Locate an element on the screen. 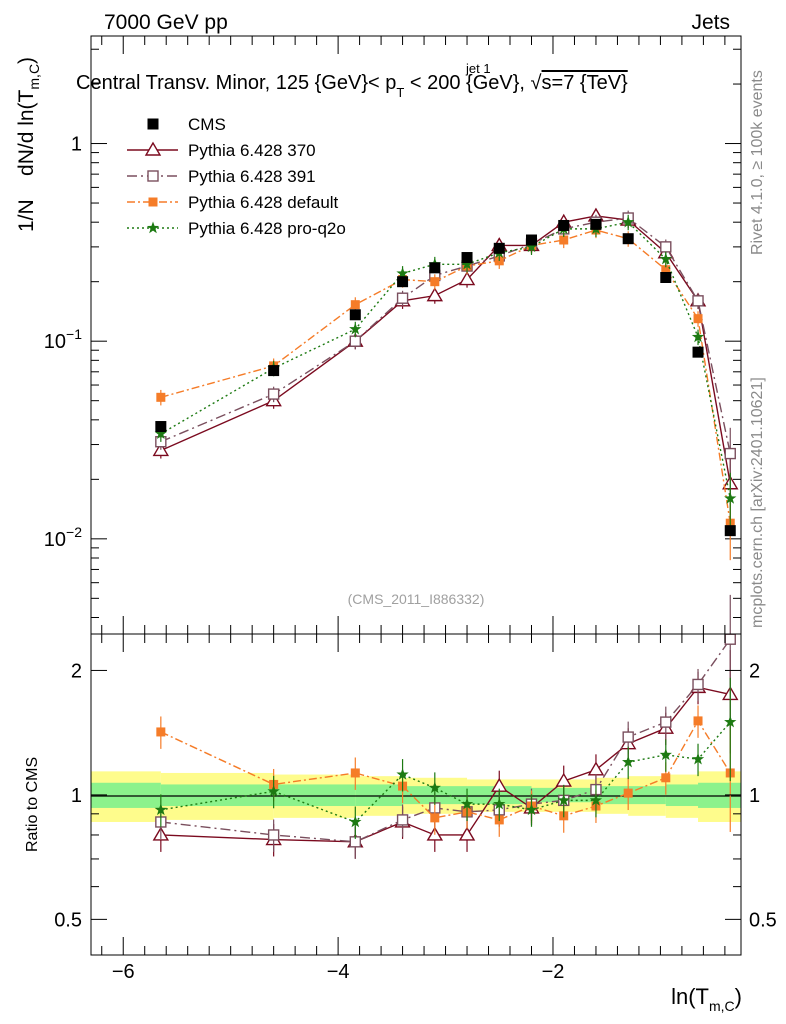 The height and width of the screenshot is (1024, 786). ratio-ytick-label-right: 1 is located at coordinates (754, 796).